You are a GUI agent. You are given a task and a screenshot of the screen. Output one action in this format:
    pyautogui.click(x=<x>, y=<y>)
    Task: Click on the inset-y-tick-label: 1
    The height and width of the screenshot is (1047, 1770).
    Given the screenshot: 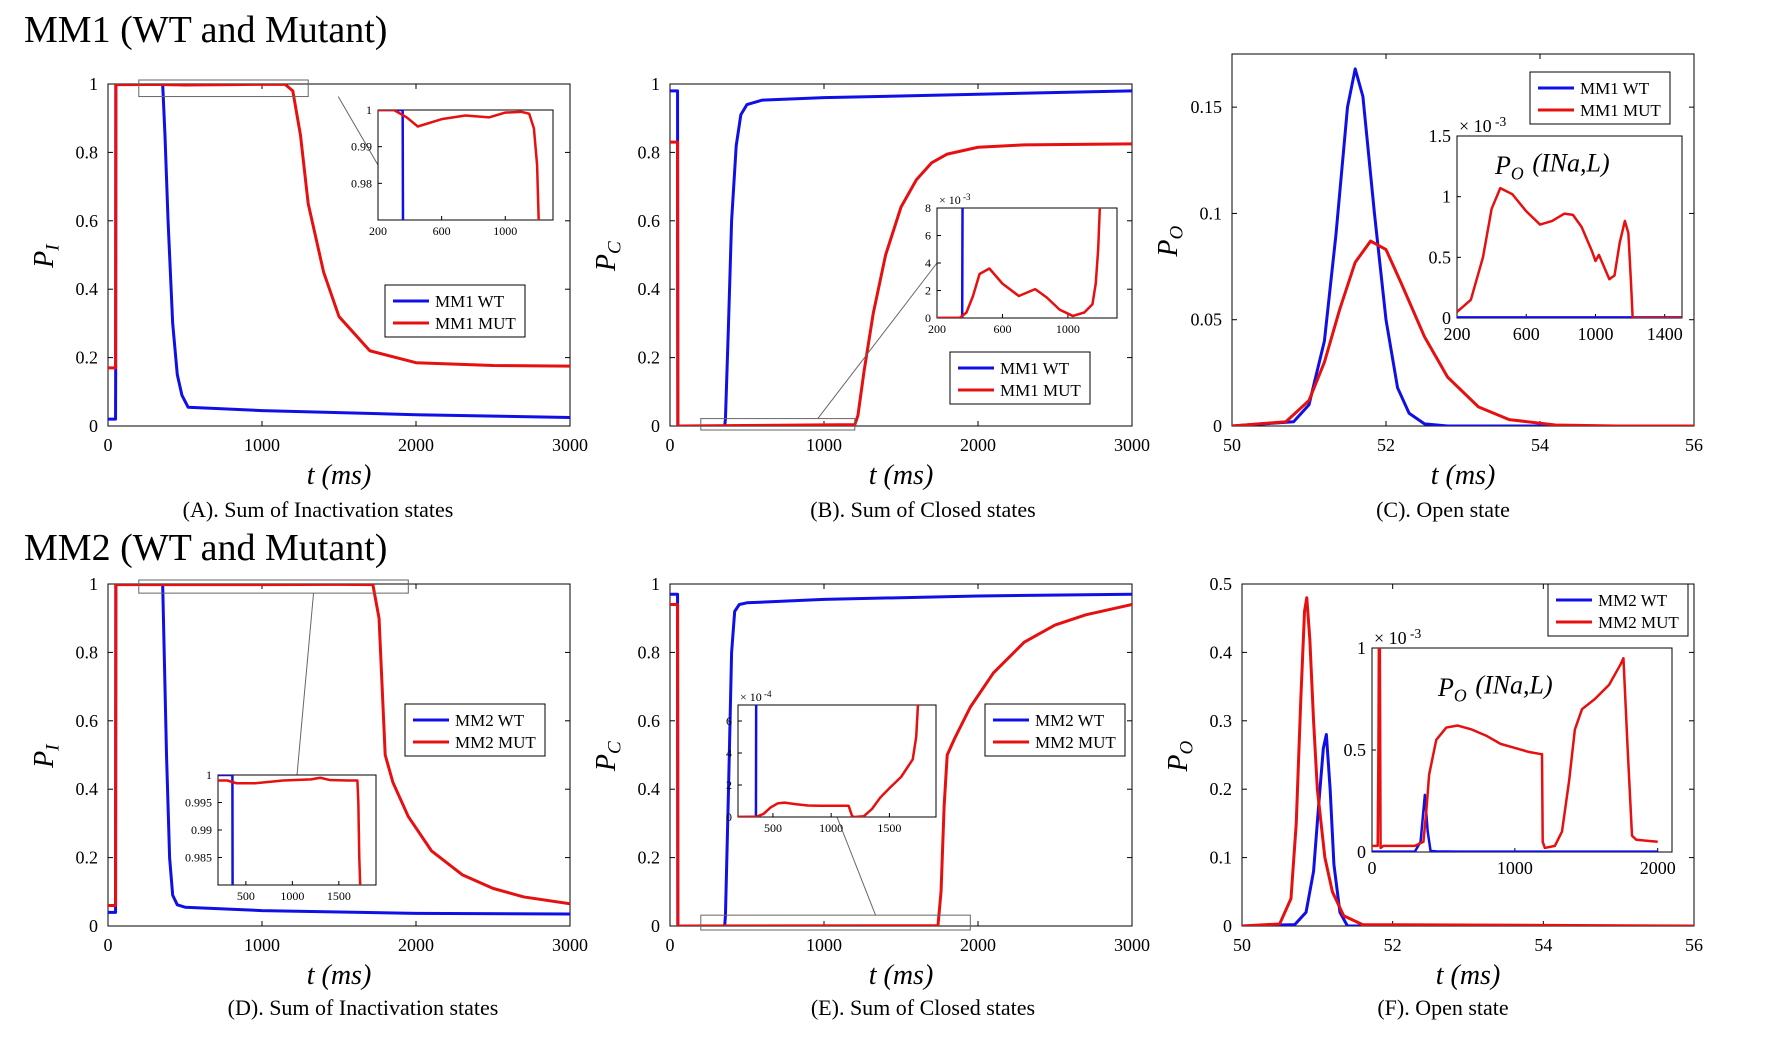 What is the action you would take?
    pyautogui.click(x=209, y=775)
    